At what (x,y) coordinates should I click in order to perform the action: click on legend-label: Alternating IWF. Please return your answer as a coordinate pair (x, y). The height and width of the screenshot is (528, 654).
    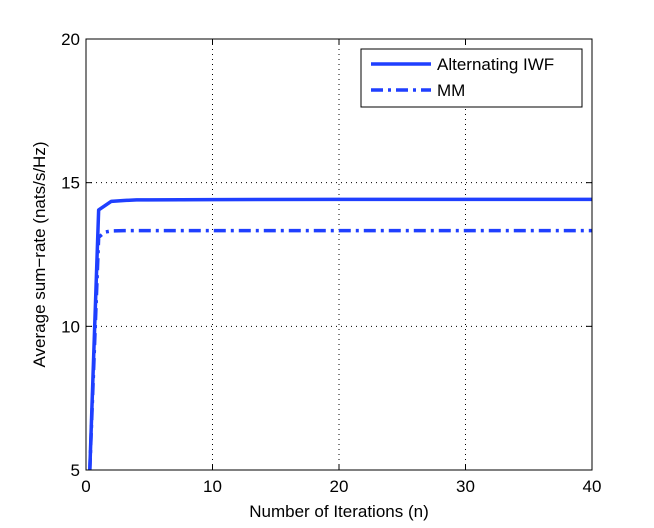
    Looking at the image, I should click on (495, 64).